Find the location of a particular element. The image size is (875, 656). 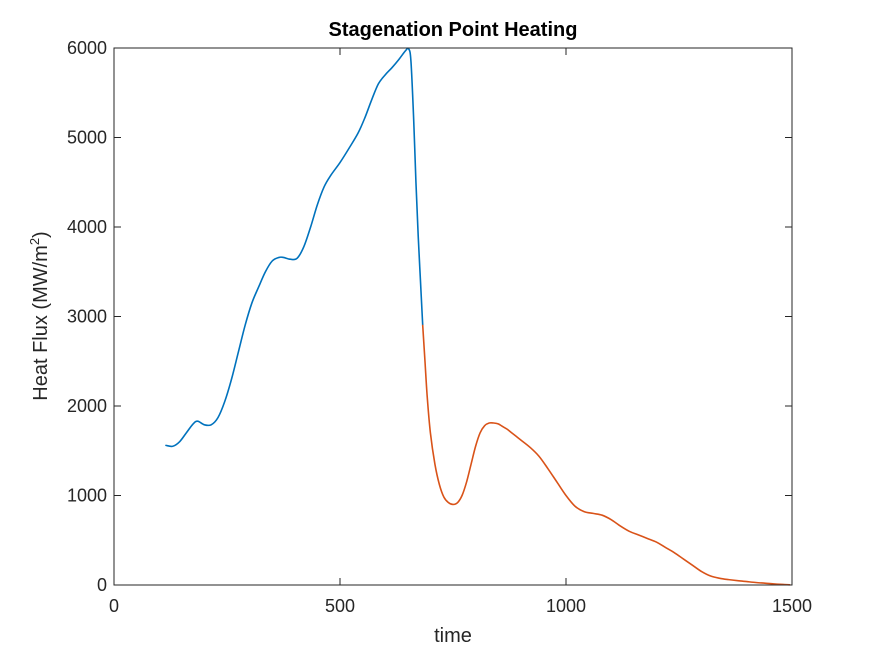

x-tick-label: 1000 is located at coordinates (566, 606).